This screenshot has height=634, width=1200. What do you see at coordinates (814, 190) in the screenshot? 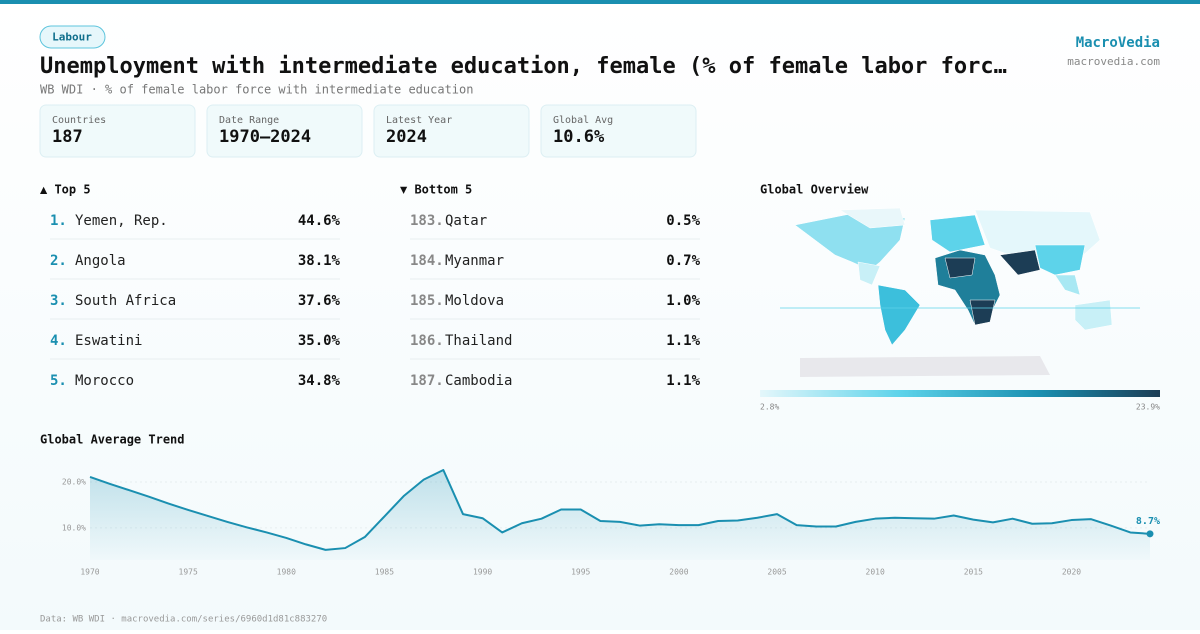
I see `map-title: Global Overview` at bounding box center [814, 190].